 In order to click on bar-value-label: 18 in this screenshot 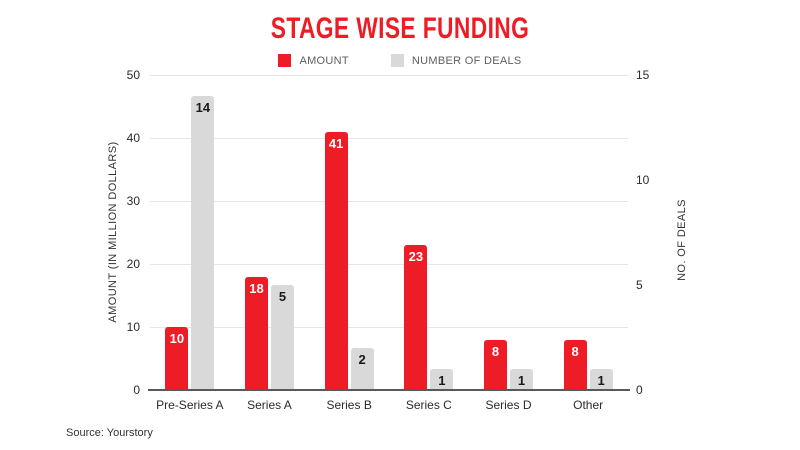, I will do `click(256, 288)`.